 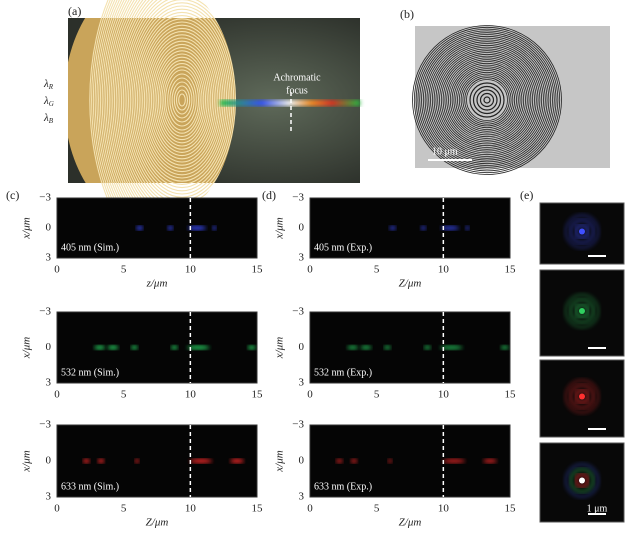 I want to click on symbol: λ, so click(x=46, y=118).